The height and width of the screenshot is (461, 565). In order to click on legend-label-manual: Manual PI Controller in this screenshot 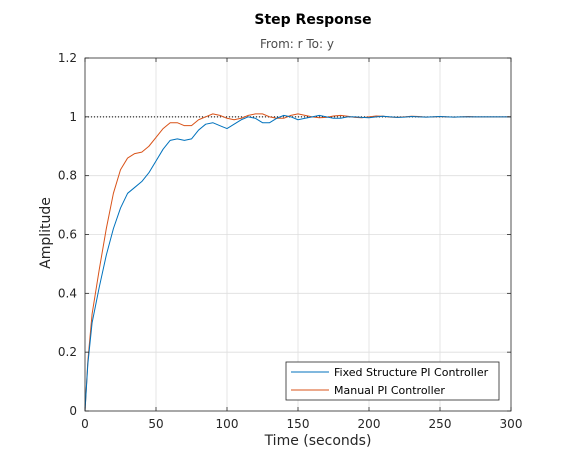, I will do `click(389, 390)`.